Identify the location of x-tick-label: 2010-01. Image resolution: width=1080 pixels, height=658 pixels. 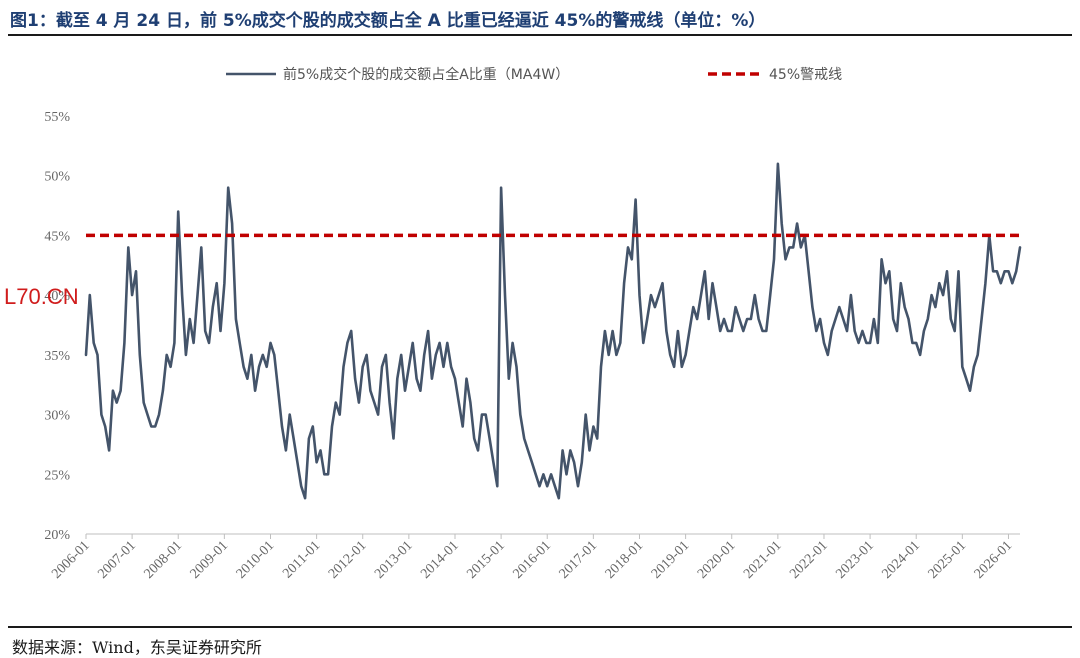
(256, 560).